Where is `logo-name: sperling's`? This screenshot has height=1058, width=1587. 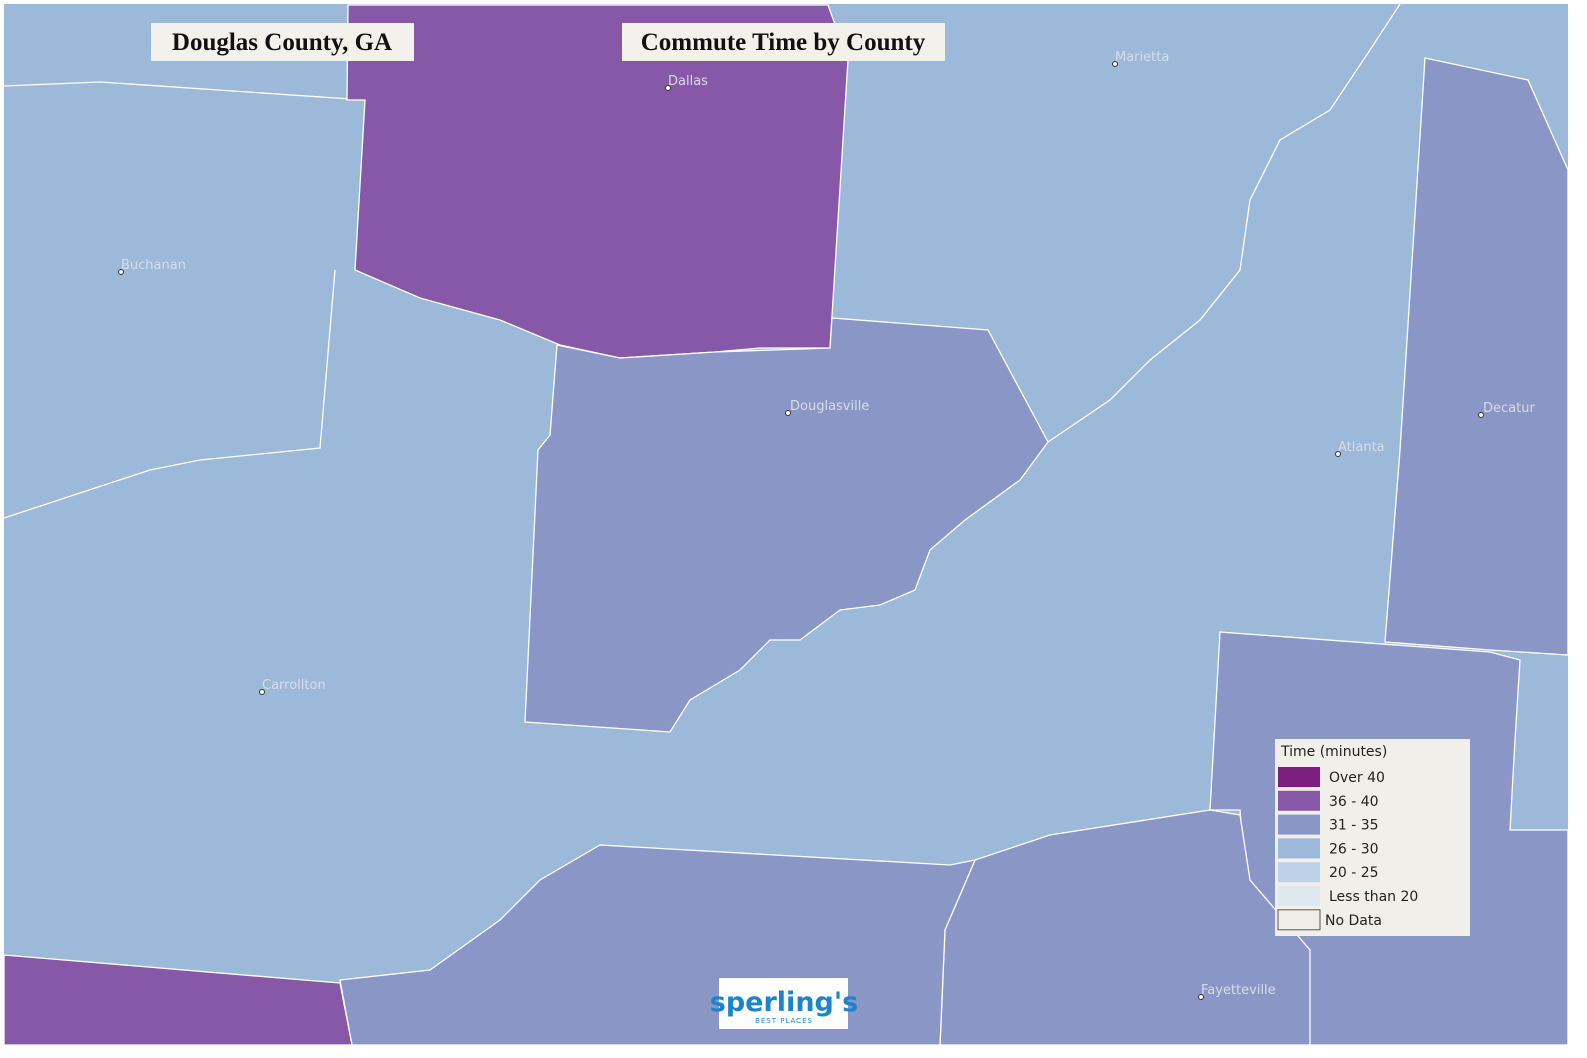
logo-name: sperling's is located at coordinates (784, 1002).